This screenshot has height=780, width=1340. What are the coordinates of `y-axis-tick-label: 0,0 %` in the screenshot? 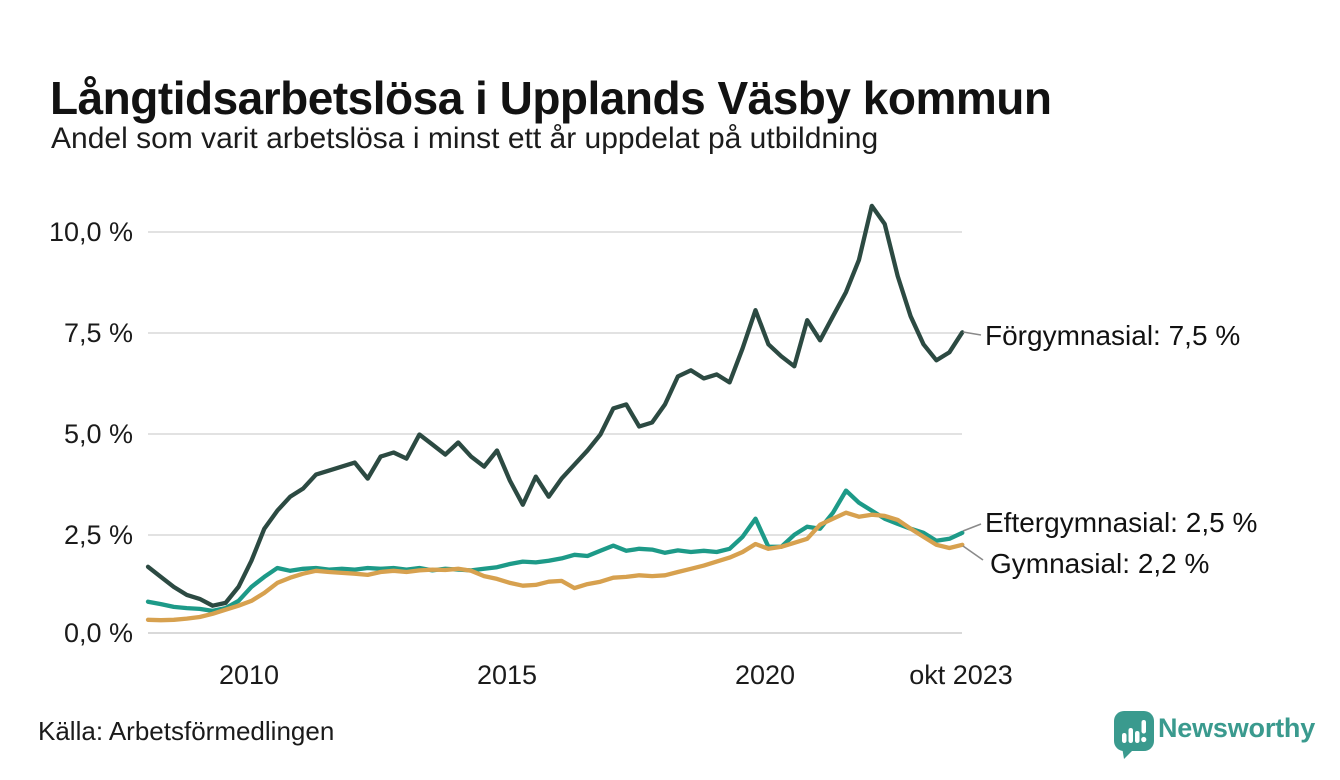 It's located at (98, 633).